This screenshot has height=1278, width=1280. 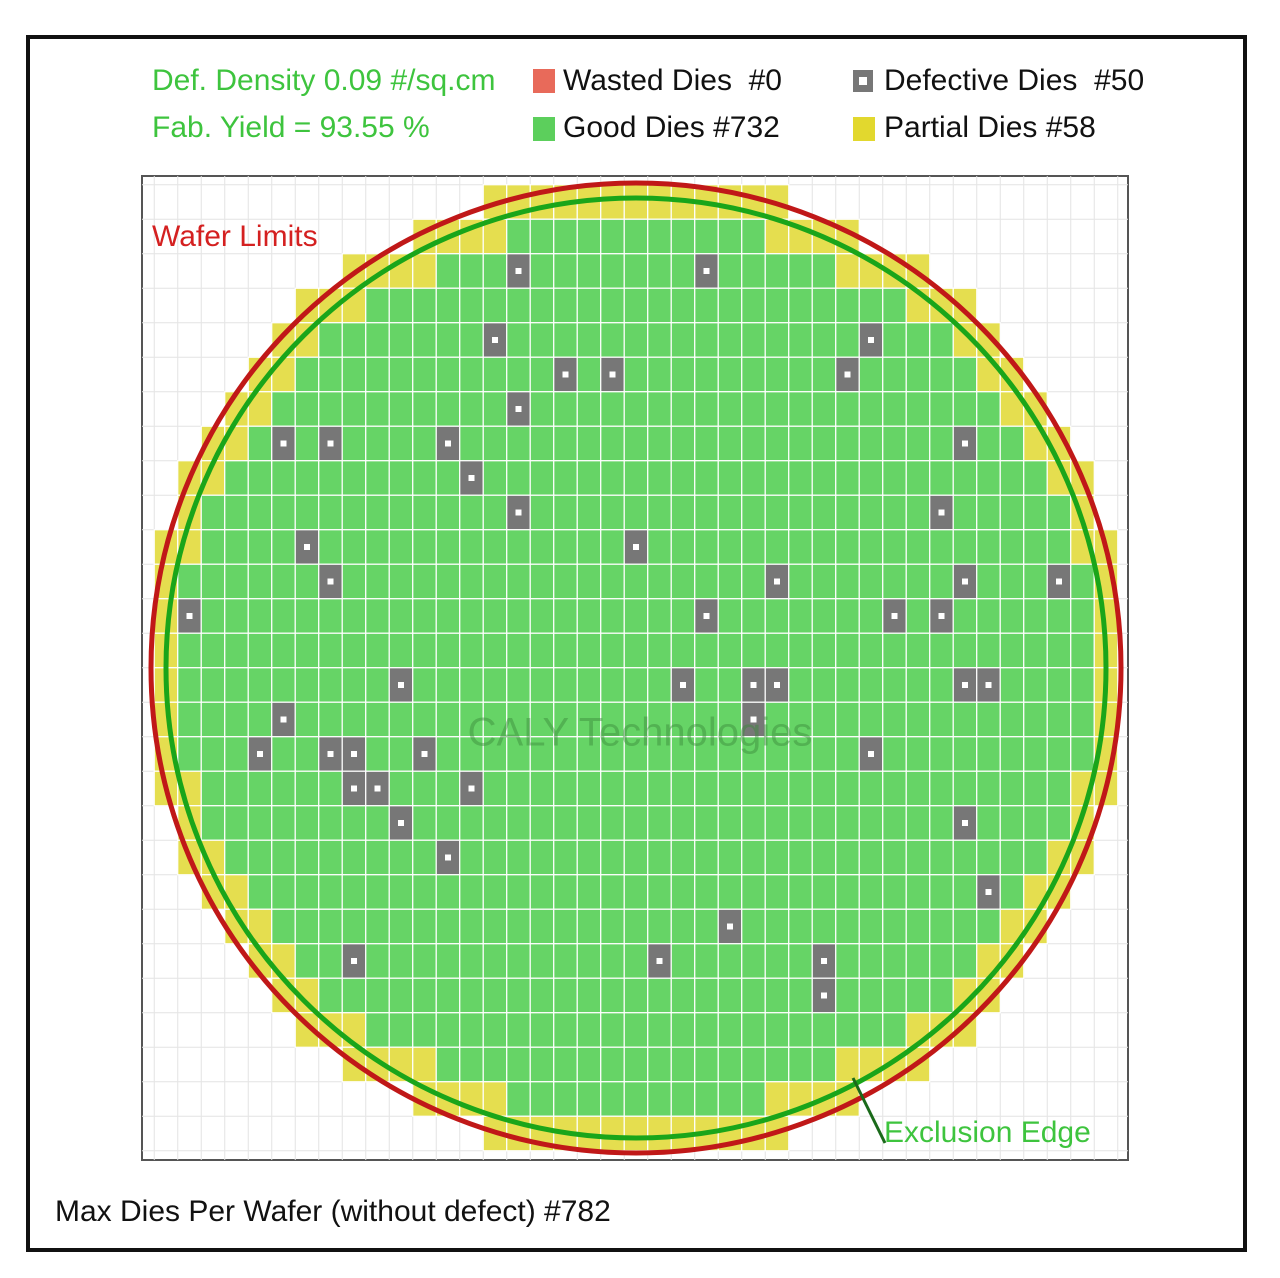 I want to click on defective-label: Defective Dies #50, so click(x=1014, y=80).